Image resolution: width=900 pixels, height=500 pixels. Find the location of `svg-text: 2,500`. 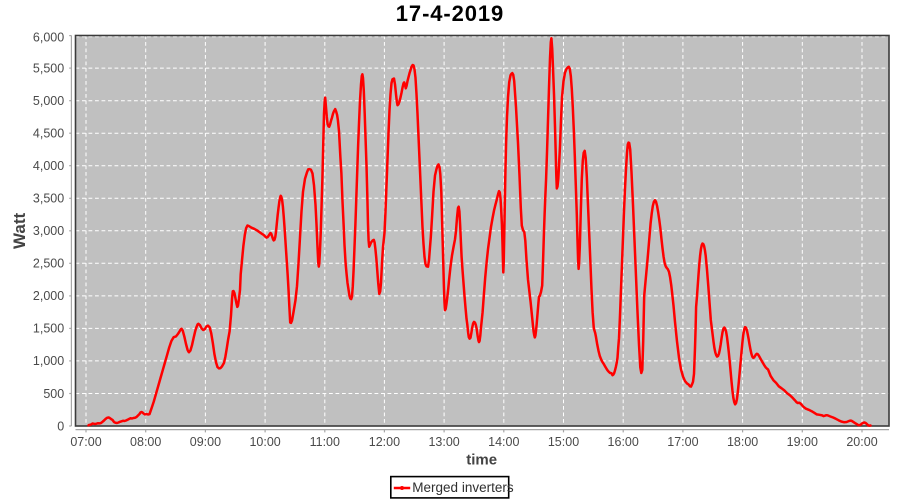

svg-text: 2,500 is located at coordinates (48, 264).